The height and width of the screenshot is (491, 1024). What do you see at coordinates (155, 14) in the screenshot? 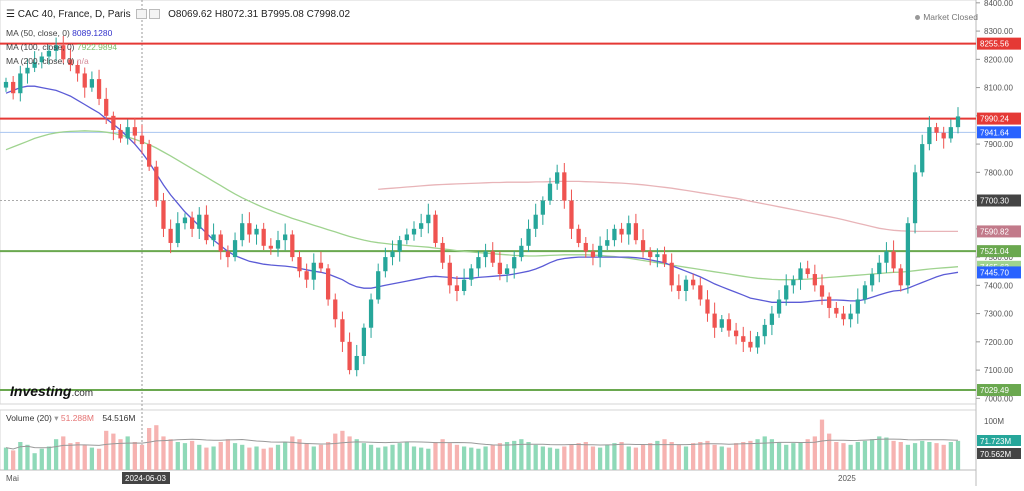
I see `close-icon` at bounding box center [155, 14].